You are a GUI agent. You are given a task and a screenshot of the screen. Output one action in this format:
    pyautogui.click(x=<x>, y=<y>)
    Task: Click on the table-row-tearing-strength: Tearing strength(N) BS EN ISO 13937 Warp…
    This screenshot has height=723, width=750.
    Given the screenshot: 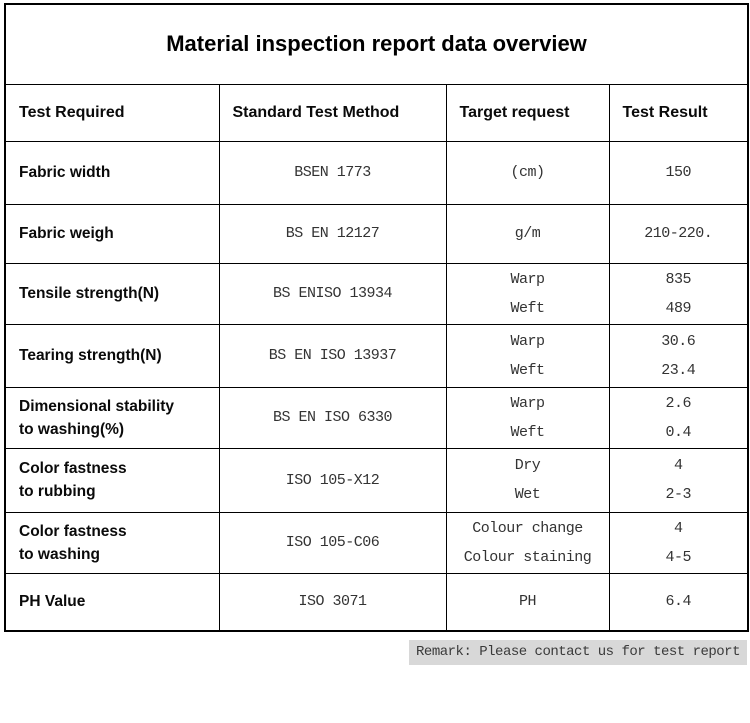 What is the action you would take?
    pyautogui.click(x=376, y=355)
    